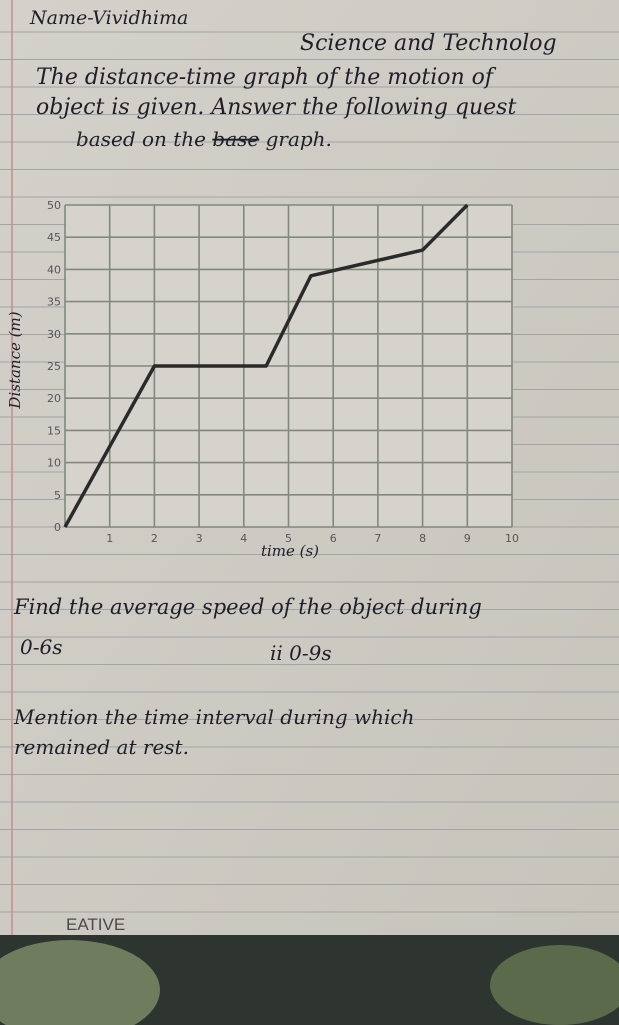 This screenshot has width=619, height=1025. I want to click on x-tick-label: 7, so click(377, 538).